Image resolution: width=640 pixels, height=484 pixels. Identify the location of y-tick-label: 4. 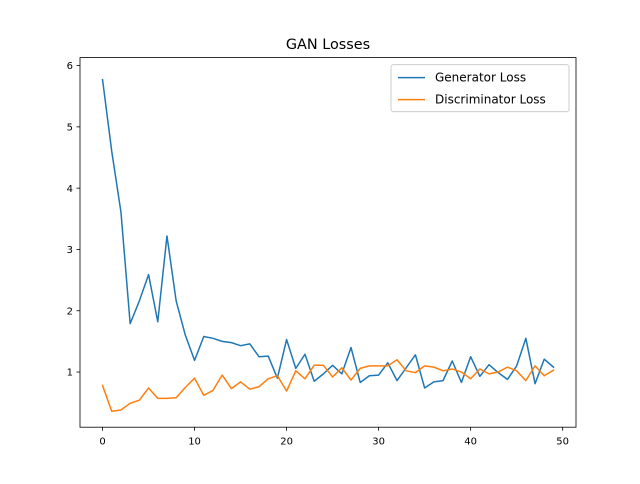
(70, 189).